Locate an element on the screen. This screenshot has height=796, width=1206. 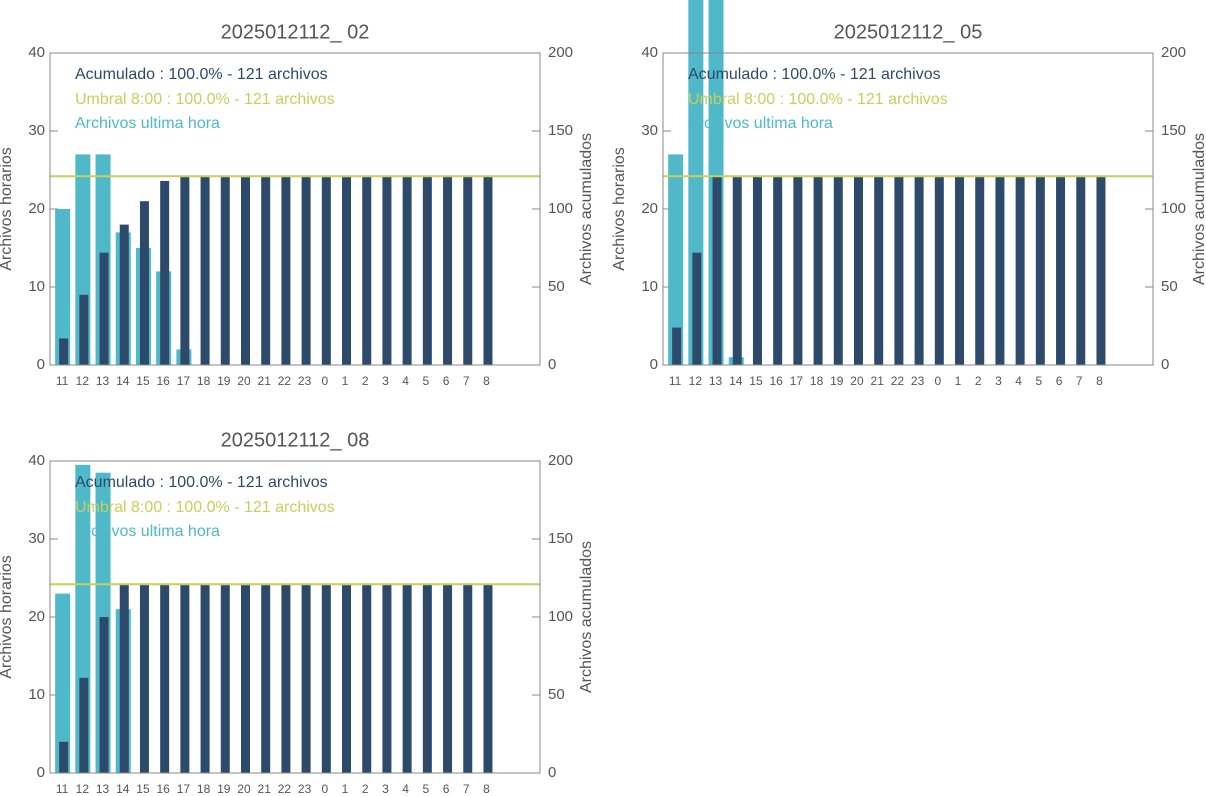
y-tick-label: 30 is located at coordinates (36, 130).